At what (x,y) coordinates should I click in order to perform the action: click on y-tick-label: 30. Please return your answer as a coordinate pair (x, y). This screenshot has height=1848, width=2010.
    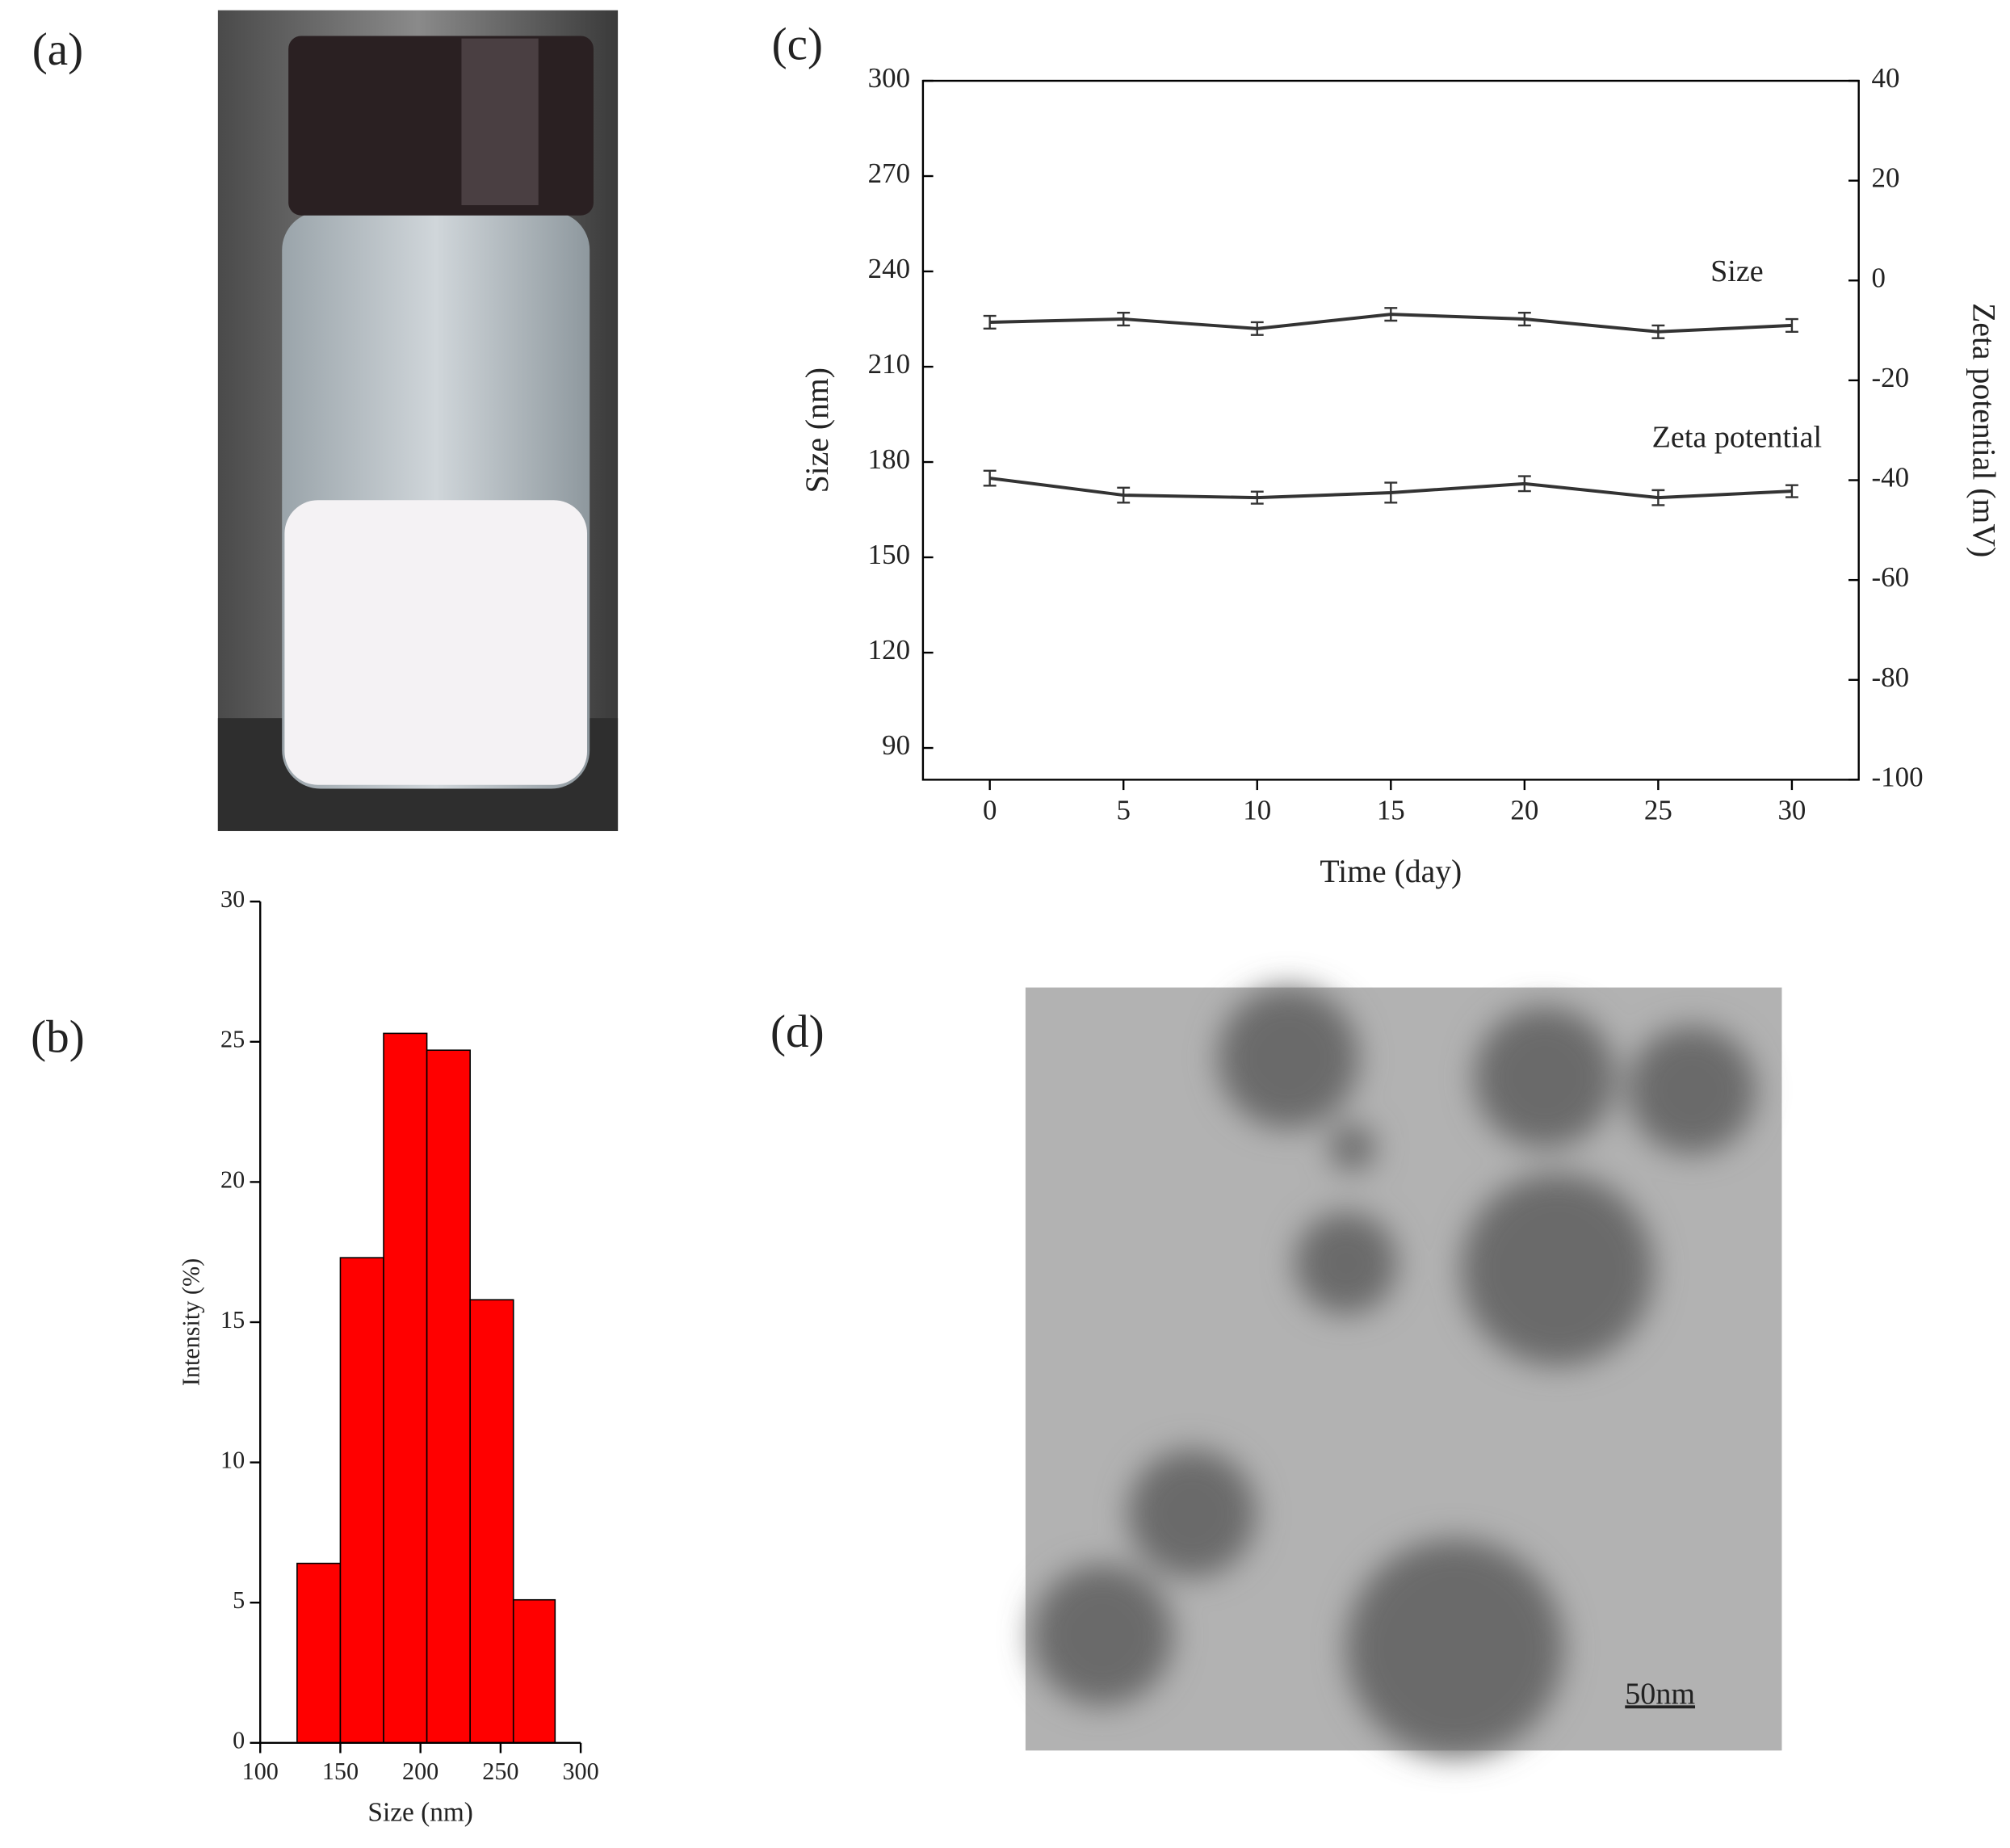
    Looking at the image, I should click on (232, 899).